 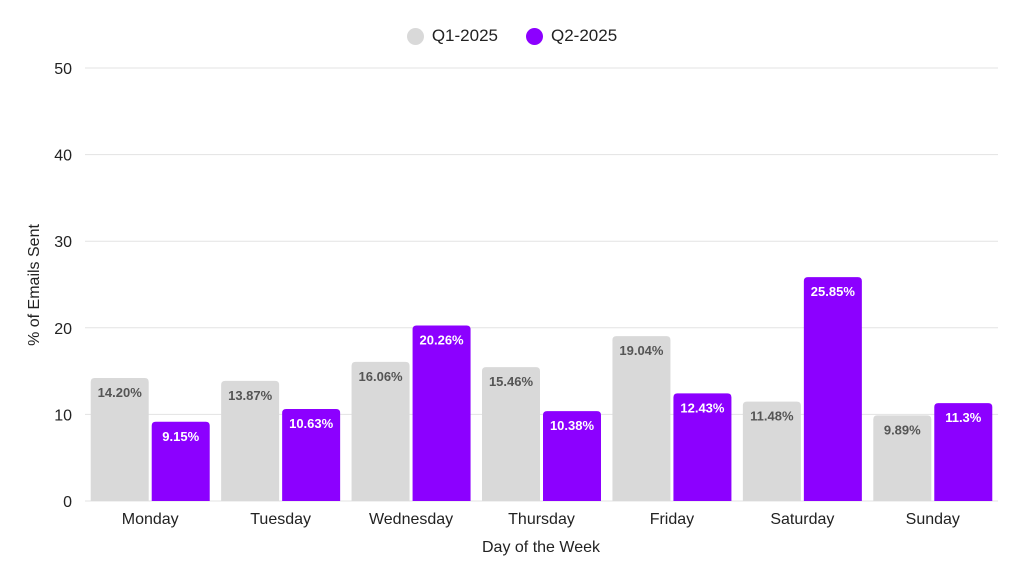 I want to click on legend-label-q2: Q2-2025, so click(x=584, y=35).